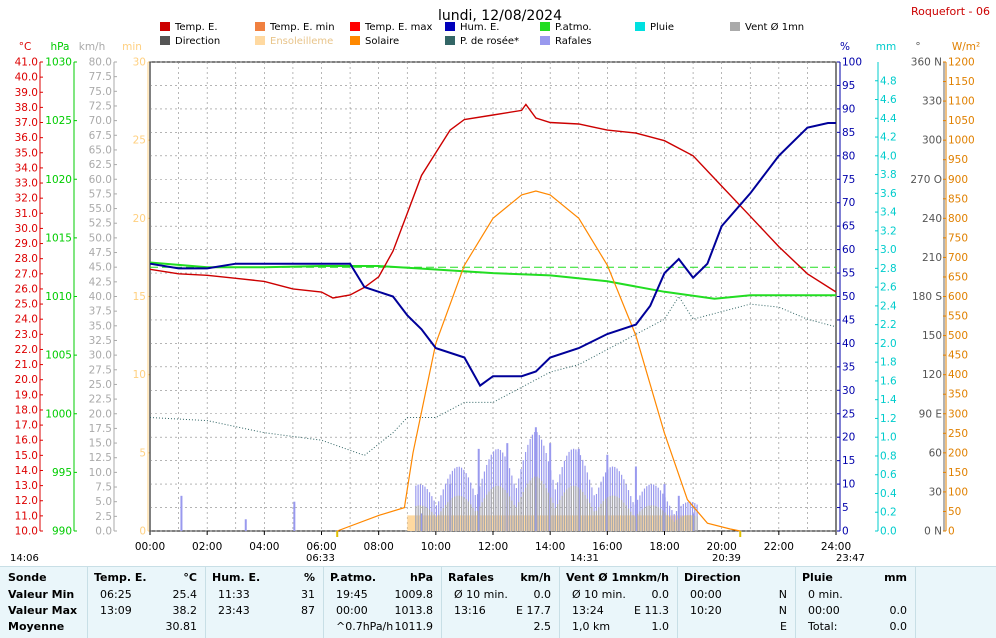 The width and height of the screenshot is (996, 638). What do you see at coordinates (103, 488) in the screenshot?
I see `tick-label: 7.5` at bounding box center [103, 488].